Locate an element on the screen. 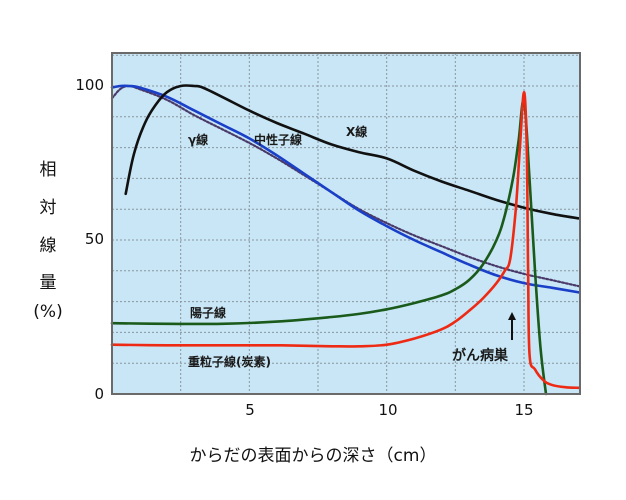 Image resolution: width=626 pixels, height=500 pixels. label-neutron-ray: 中性子線 is located at coordinates (278, 140).